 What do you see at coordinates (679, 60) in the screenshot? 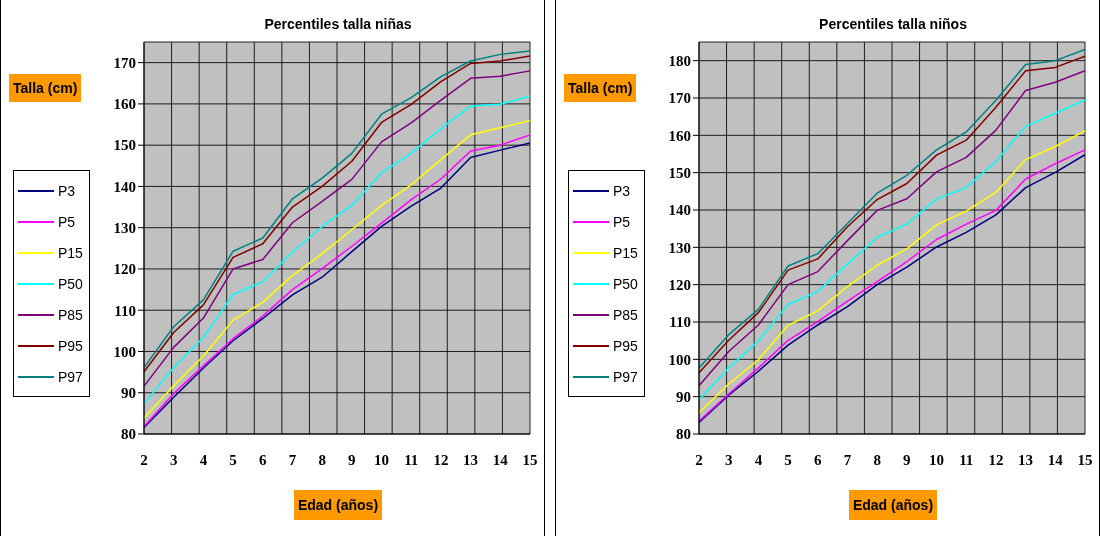
I see `y-tick-label: 180` at bounding box center [679, 60].